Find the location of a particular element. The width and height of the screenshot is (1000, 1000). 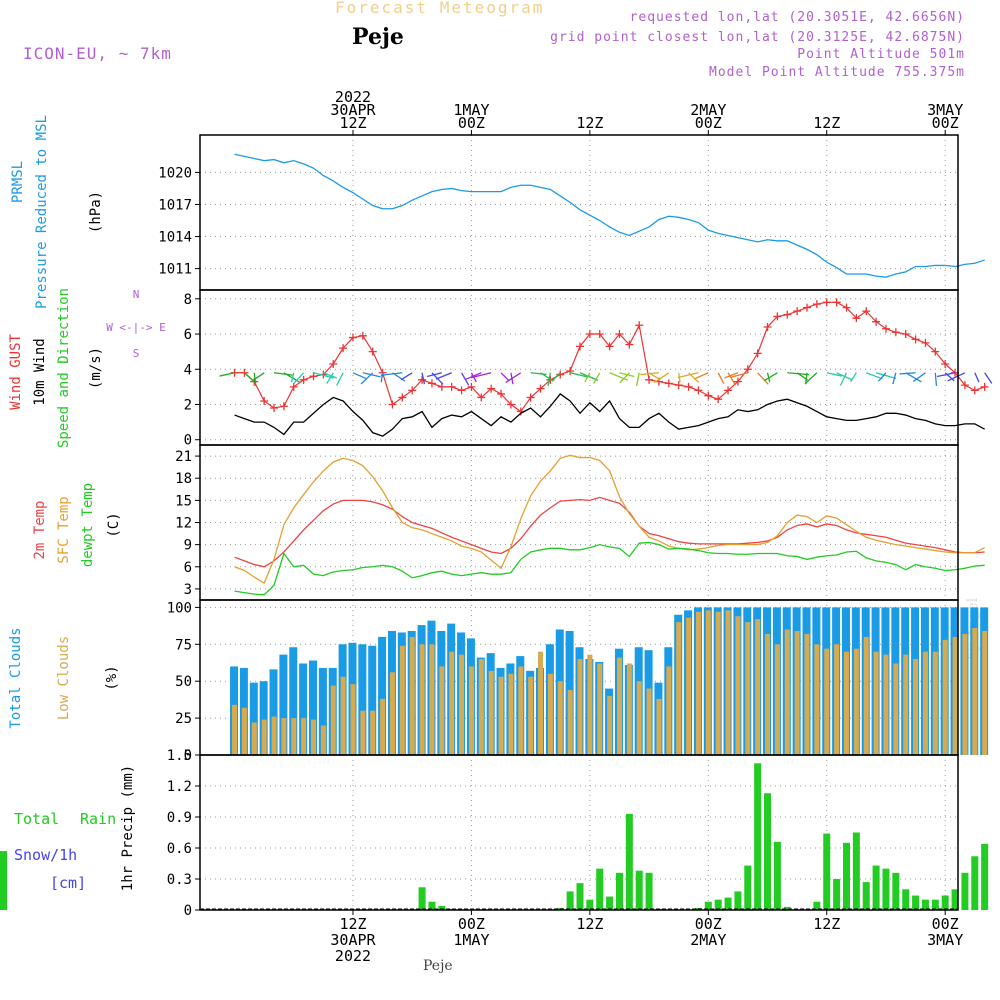

pressure-label-long: Pressure Reduced to MSL is located at coordinates (42, 212).